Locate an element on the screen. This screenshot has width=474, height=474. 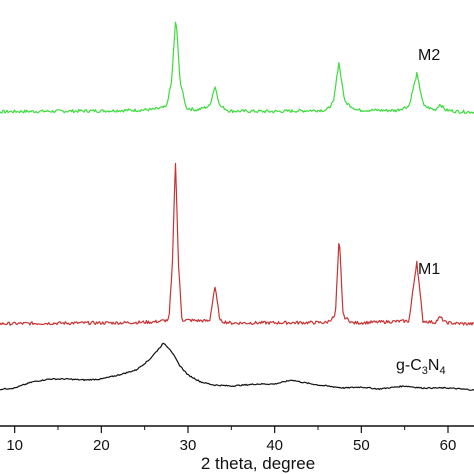
series-label-m1: M1 is located at coordinates (429, 269).